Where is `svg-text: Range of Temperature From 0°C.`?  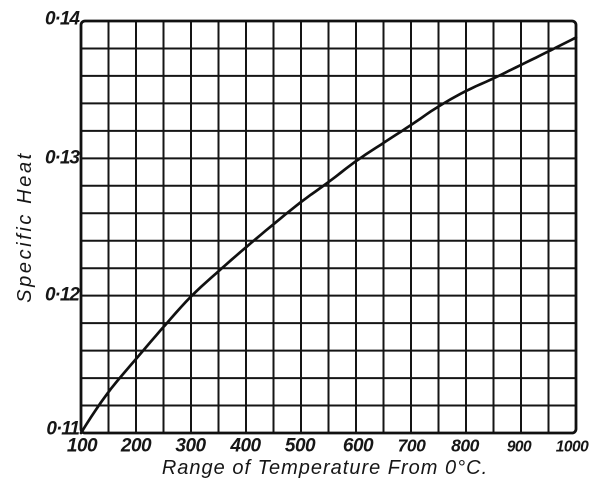 svg-text: Range of Temperature From 0°C. is located at coordinates (325, 468).